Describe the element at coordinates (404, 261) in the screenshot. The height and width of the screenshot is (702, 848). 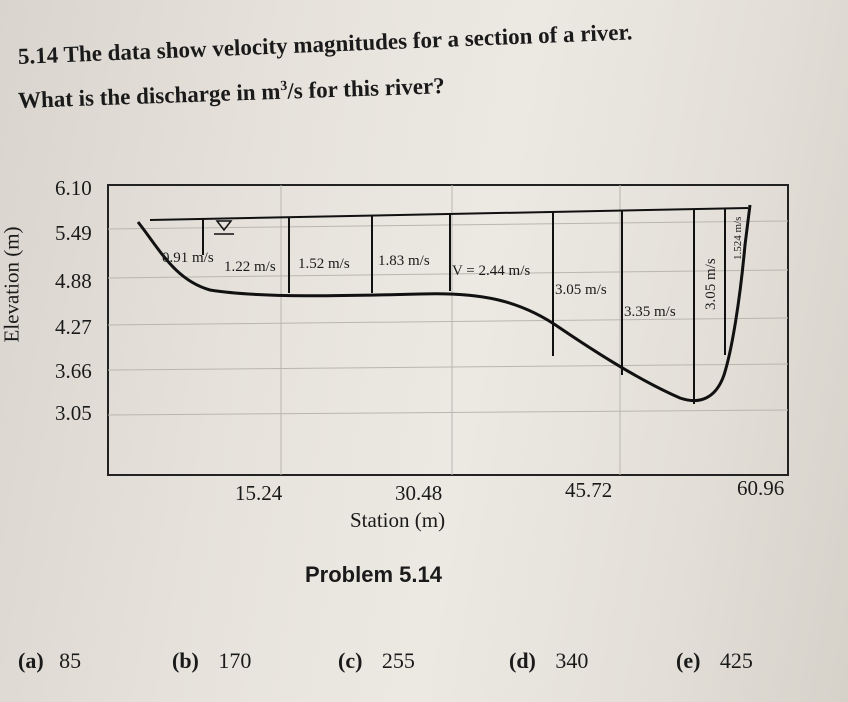
I see `velocity-label: 1.83 m/s` at that location.